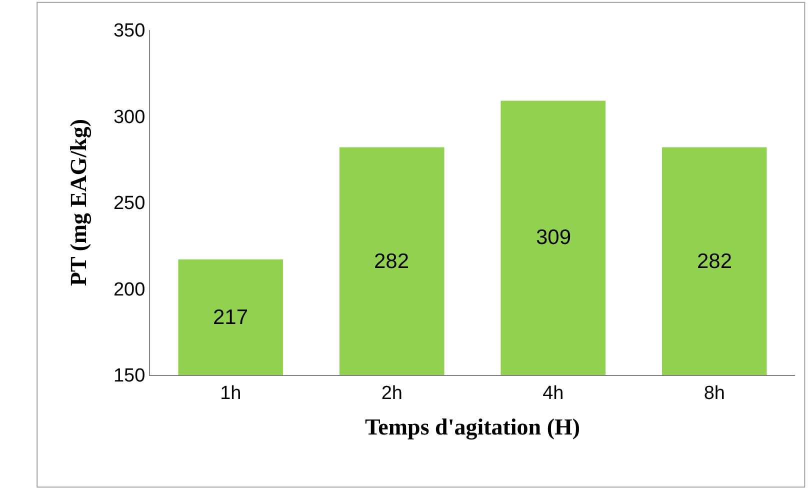  I want to click on x-tick-label: 2h, so click(391, 393).